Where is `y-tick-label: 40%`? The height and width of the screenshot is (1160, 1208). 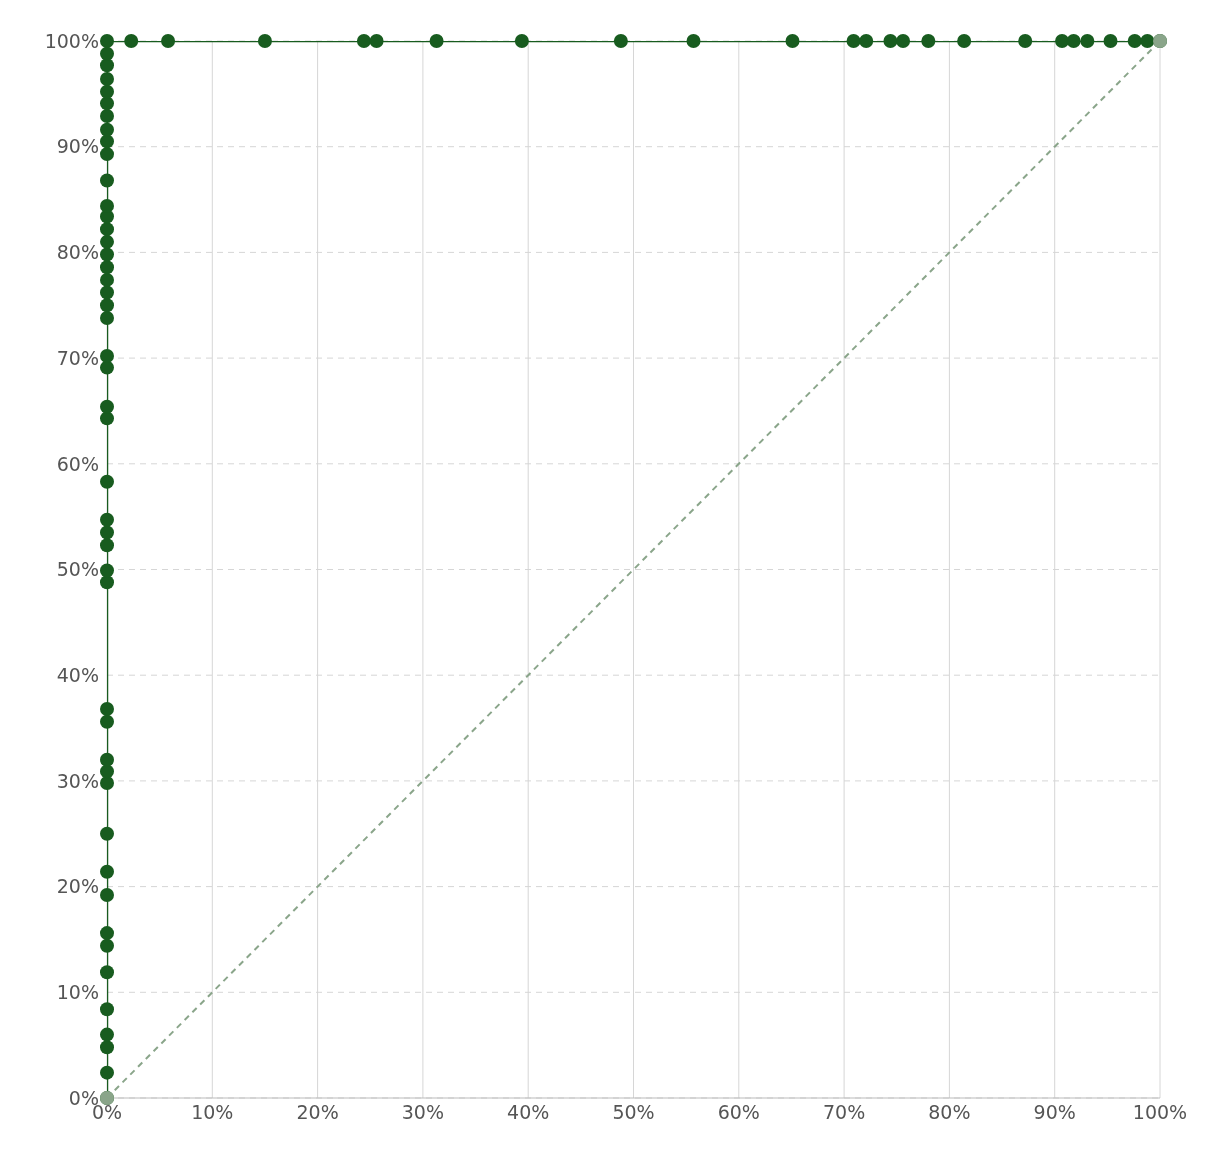
y-tick-label: 40% is located at coordinates (77, 674).